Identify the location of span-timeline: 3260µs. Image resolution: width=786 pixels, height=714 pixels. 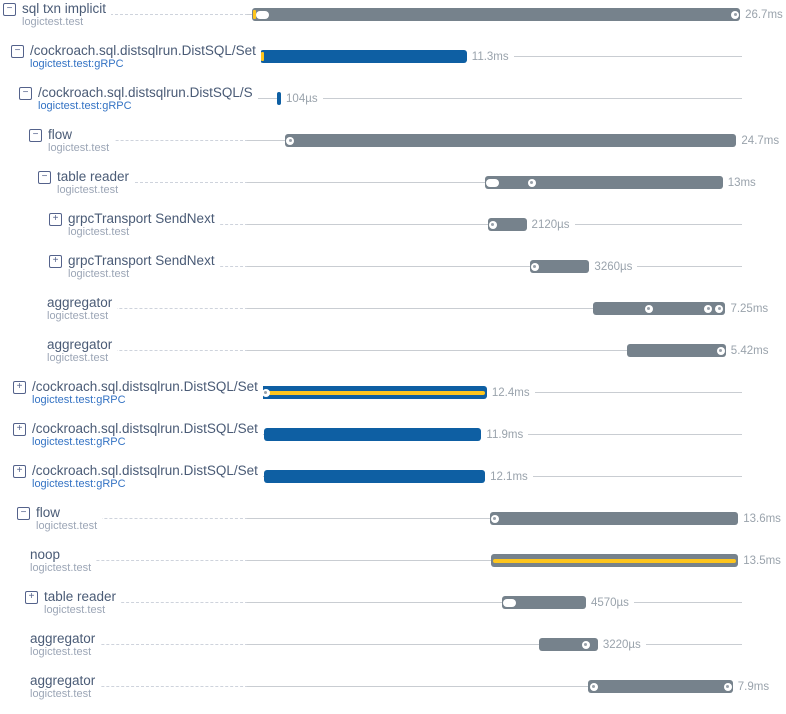
(494, 266).